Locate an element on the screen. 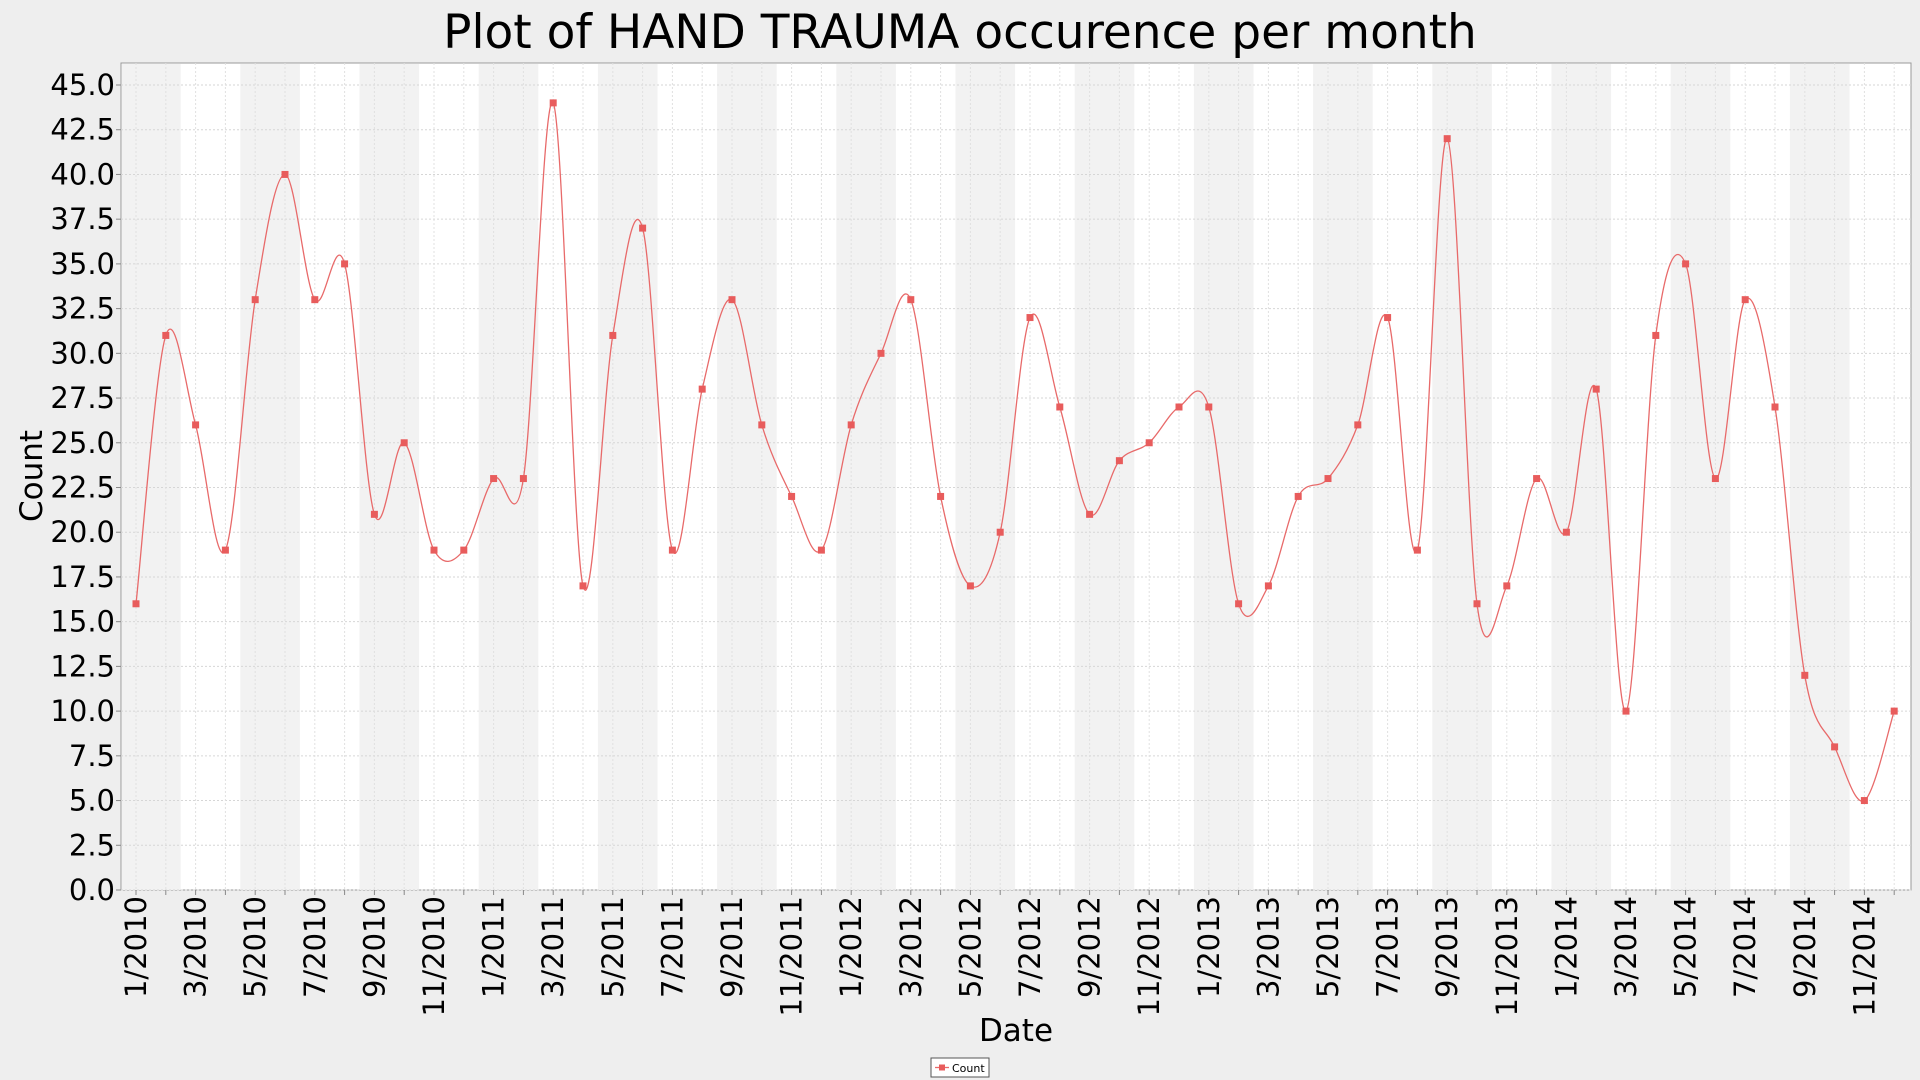 The image size is (1920, 1080). y-tick-label: 12.5 is located at coordinates (82, 666).